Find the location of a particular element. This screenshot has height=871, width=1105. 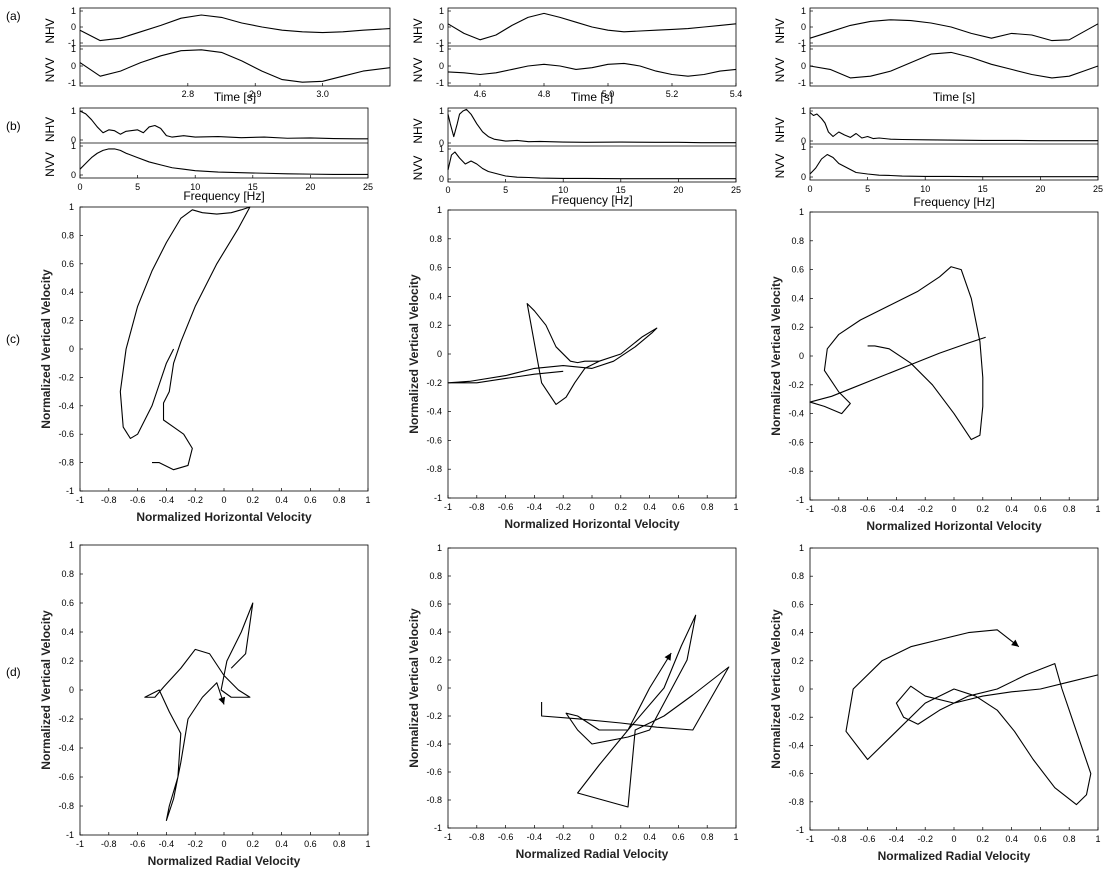

b2-ylabel-top: NHV is located at coordinates (418, 130).